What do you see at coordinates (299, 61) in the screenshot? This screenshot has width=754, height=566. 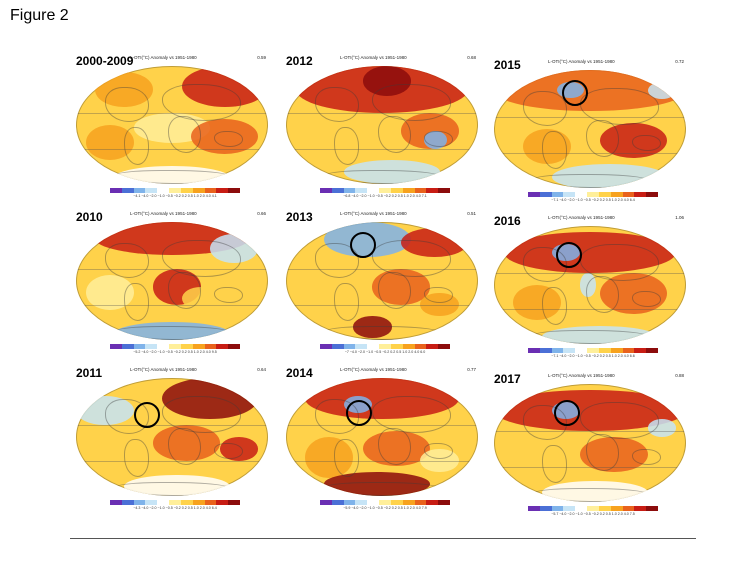 I see `panel-year: 2012` at bounding box center [299, 61].